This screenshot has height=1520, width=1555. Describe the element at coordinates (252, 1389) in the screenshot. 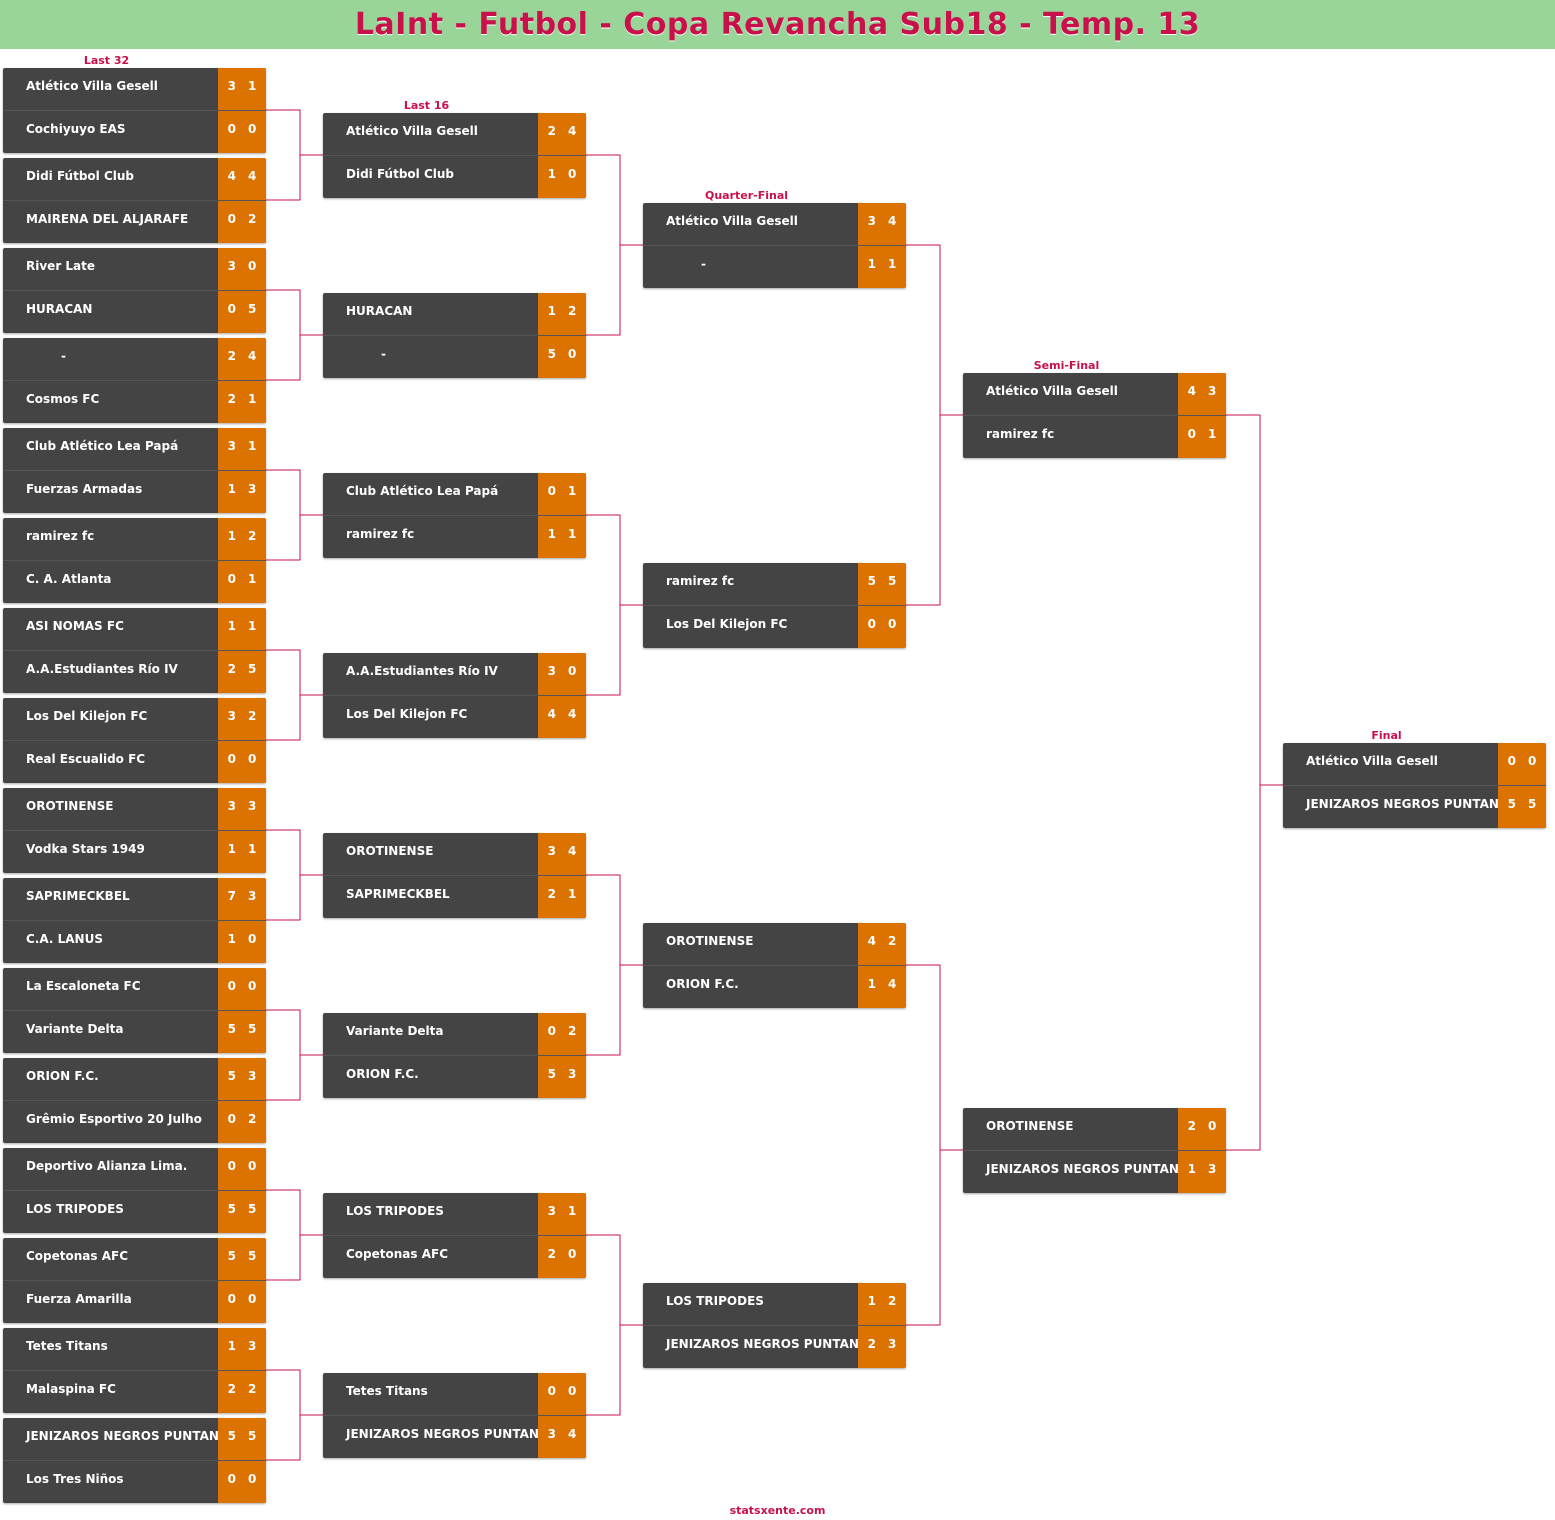

I see `score-leg-2: 2` at that location.